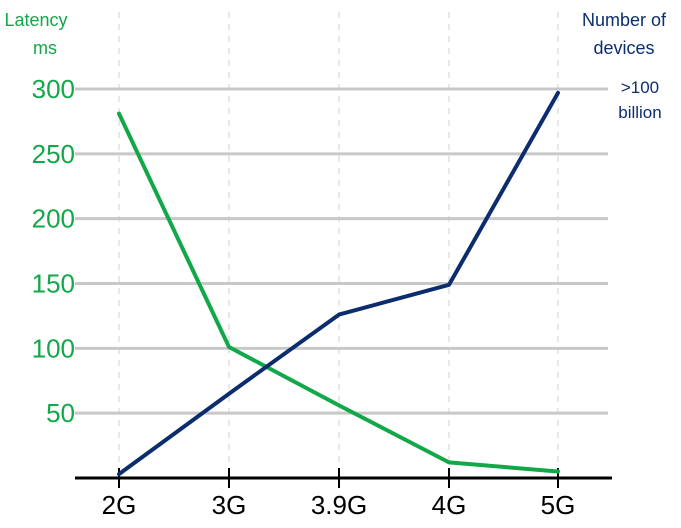 The height and width of the screenshot is (528, 681). Describe the element at coordinates (53, 219) in the screenshot. I see `y-tick-label-200: 200` at that location.